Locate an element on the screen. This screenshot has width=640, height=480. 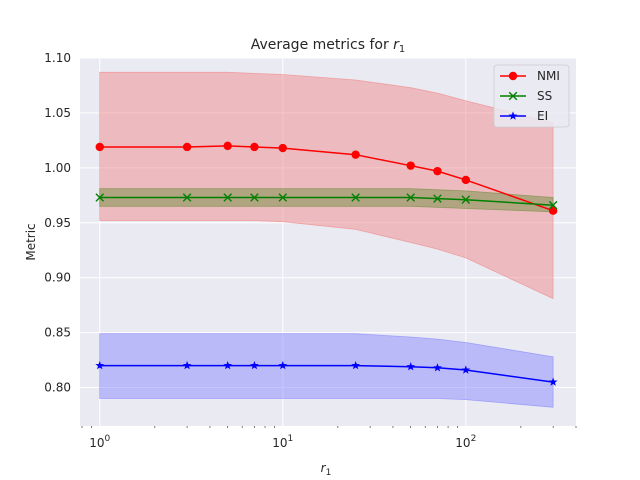
legend-label-nmi: NMI is located at coordinates (548, 76).